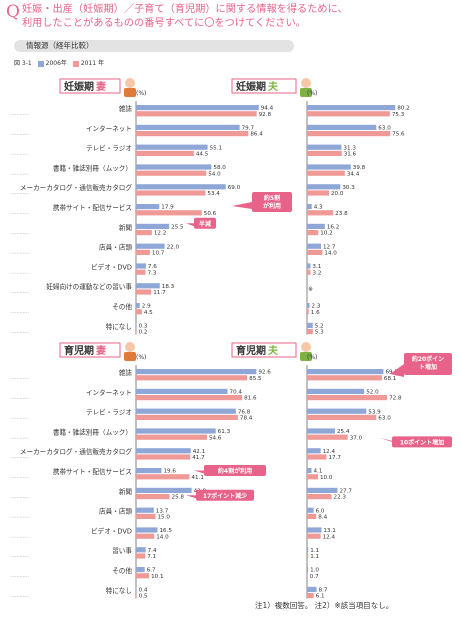  Describe the element at coordinates (236, 393) in the screenshot. I see `panel-3-value-label: 70.4` at that location.